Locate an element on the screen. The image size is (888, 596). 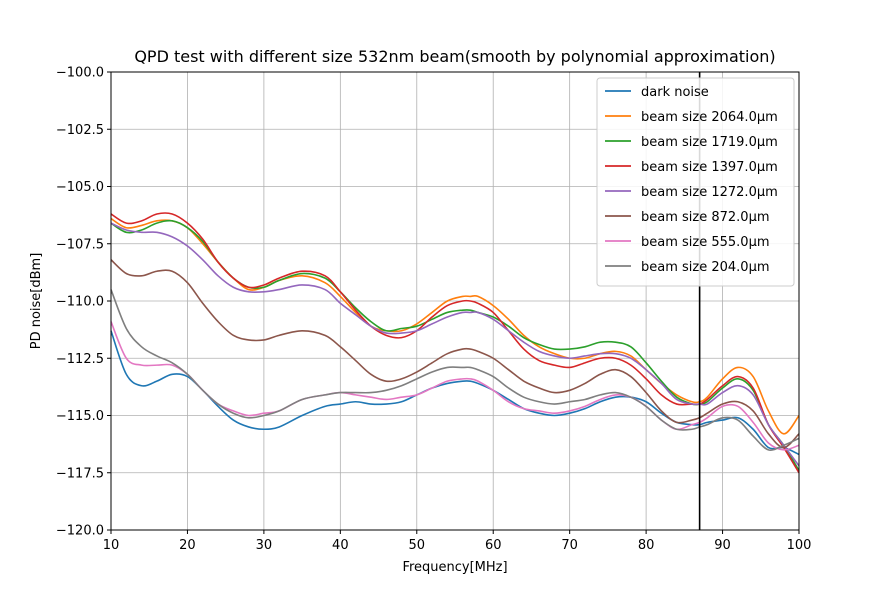
y-tick-label: −117.5 is located at coordinates (80, 473).